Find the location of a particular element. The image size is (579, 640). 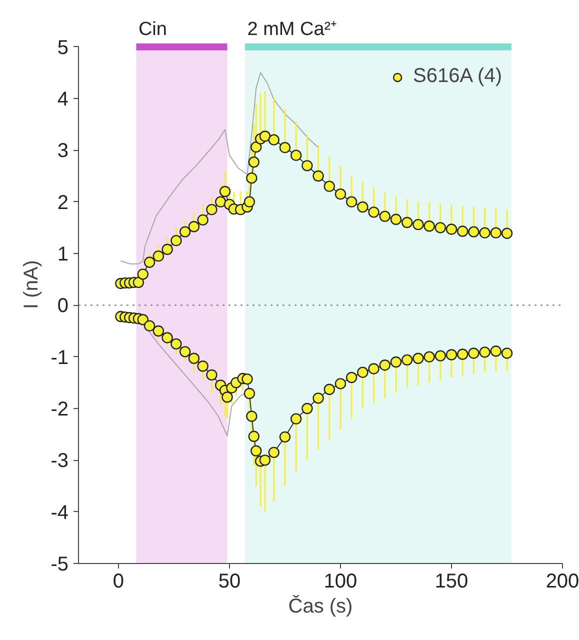

y-tick-label: 4 is located at coordinates (62, 99).